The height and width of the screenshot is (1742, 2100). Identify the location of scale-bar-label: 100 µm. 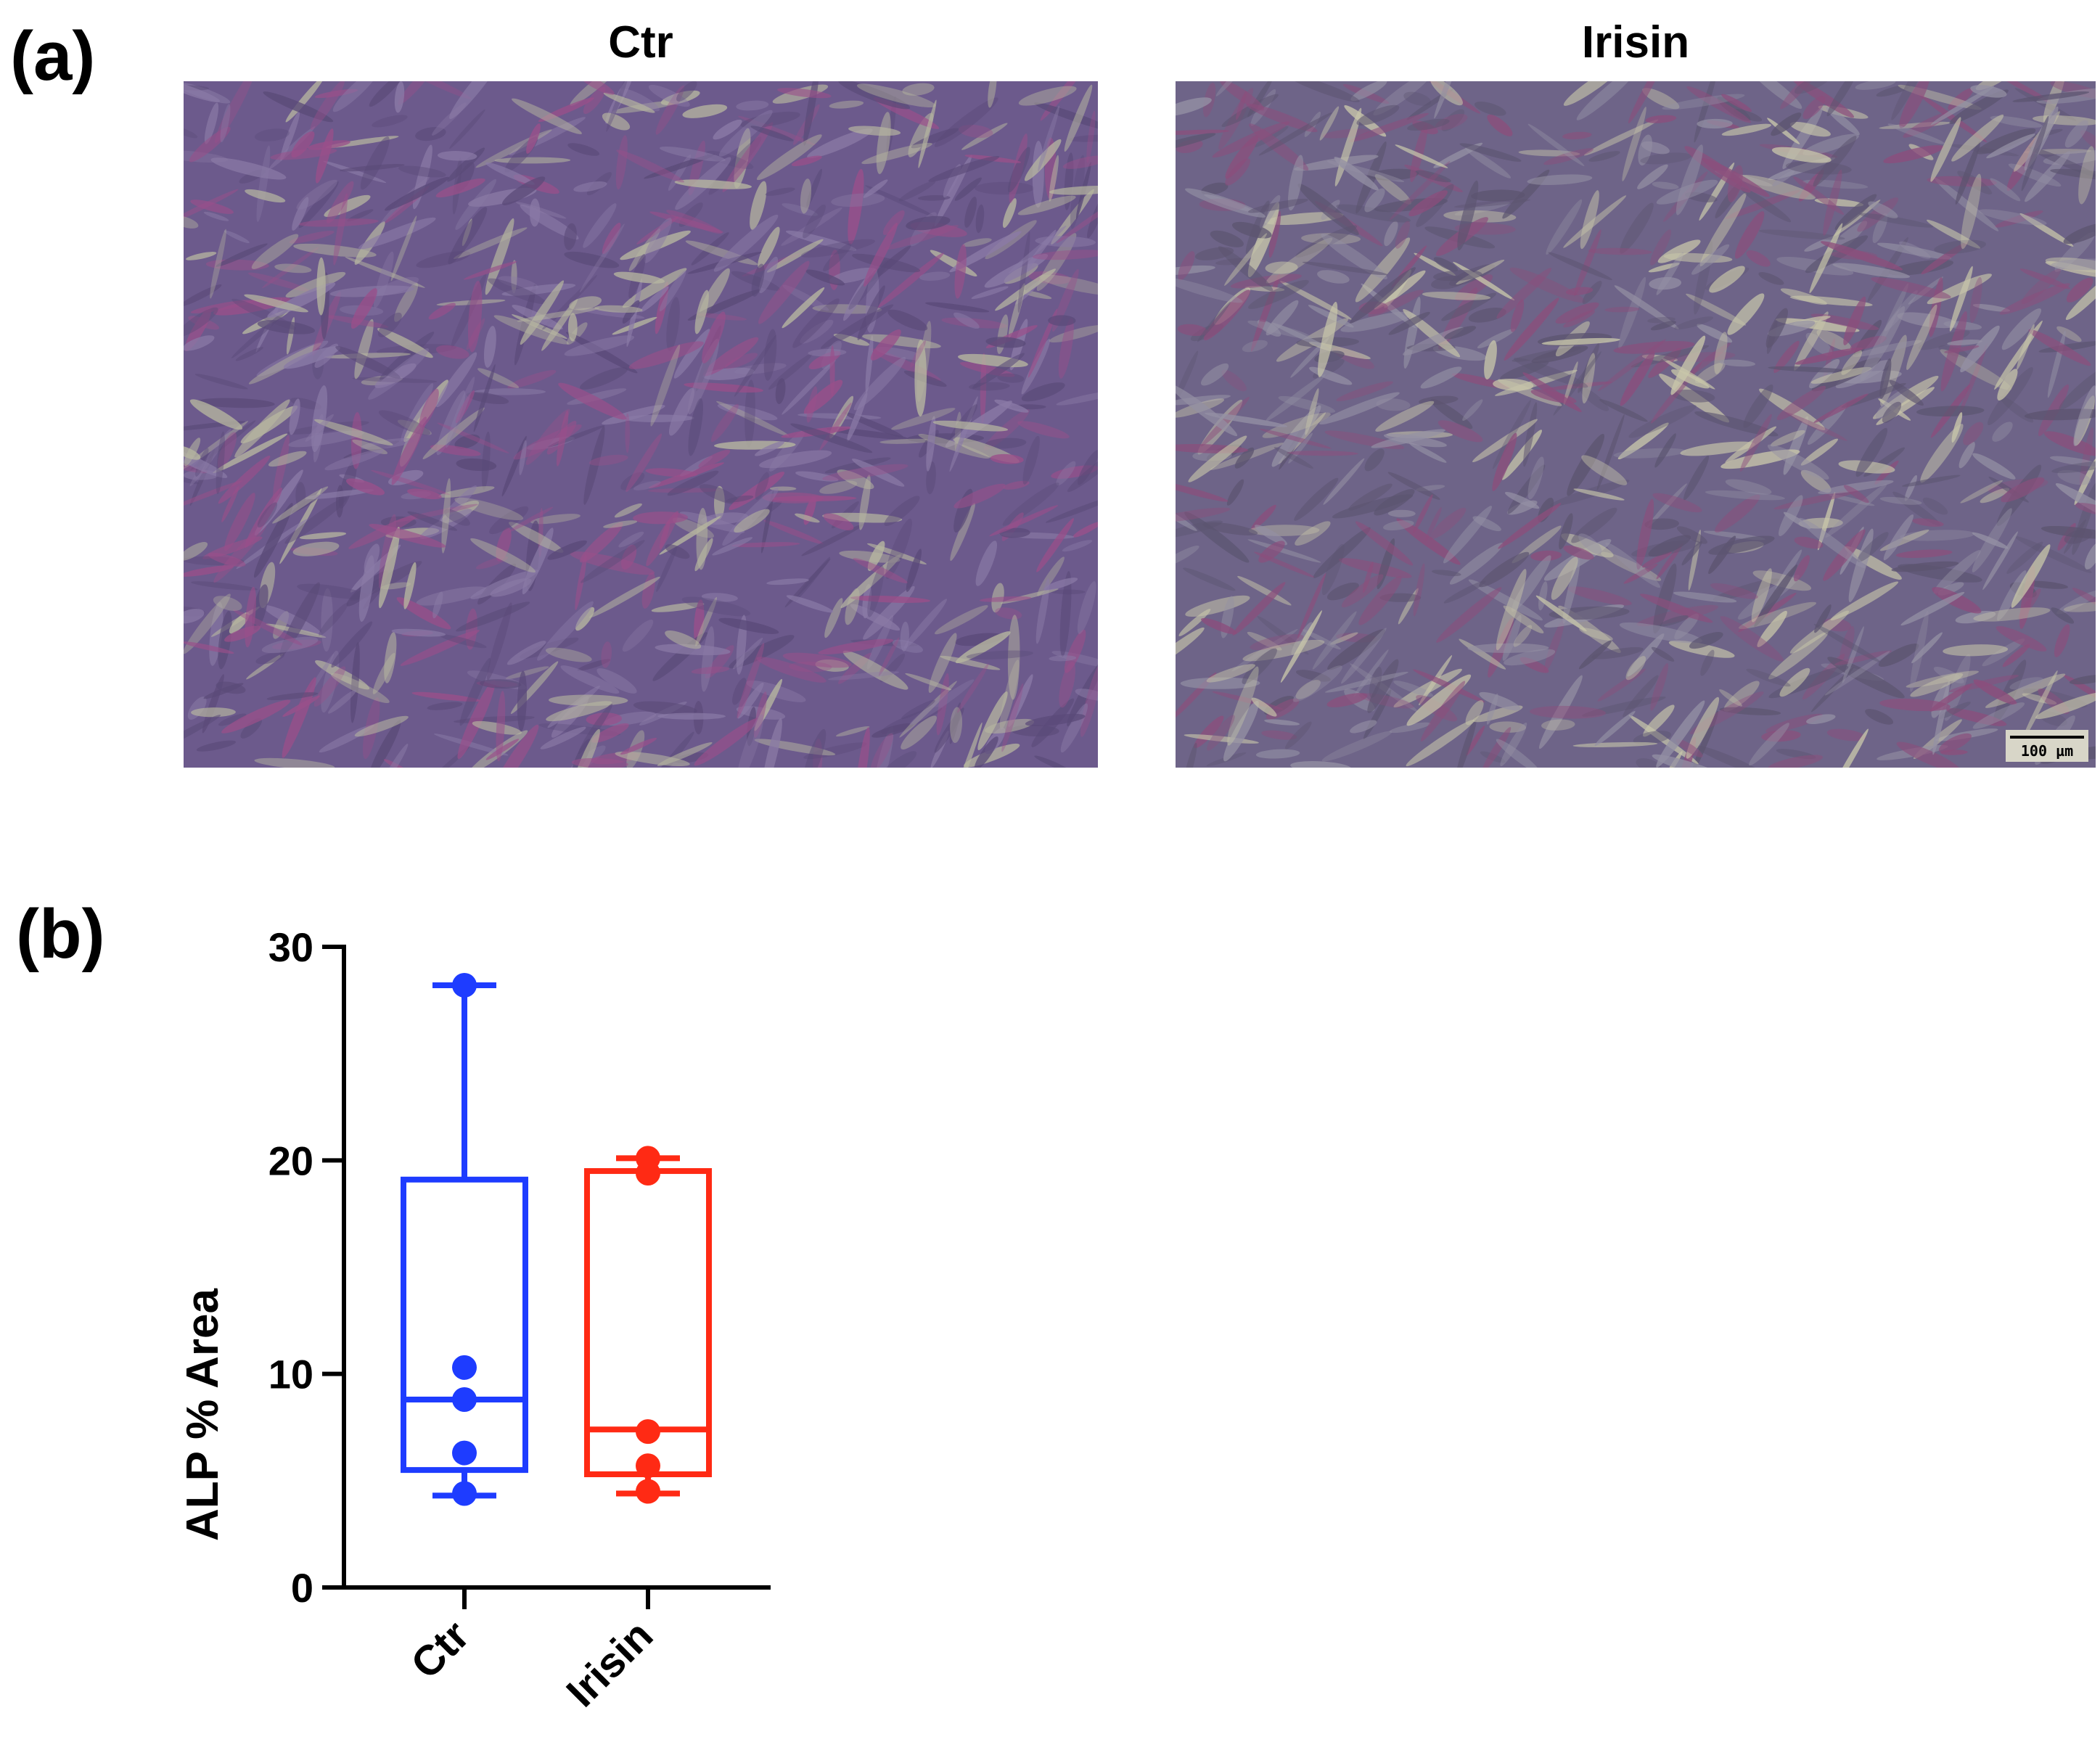
(2047, 751).